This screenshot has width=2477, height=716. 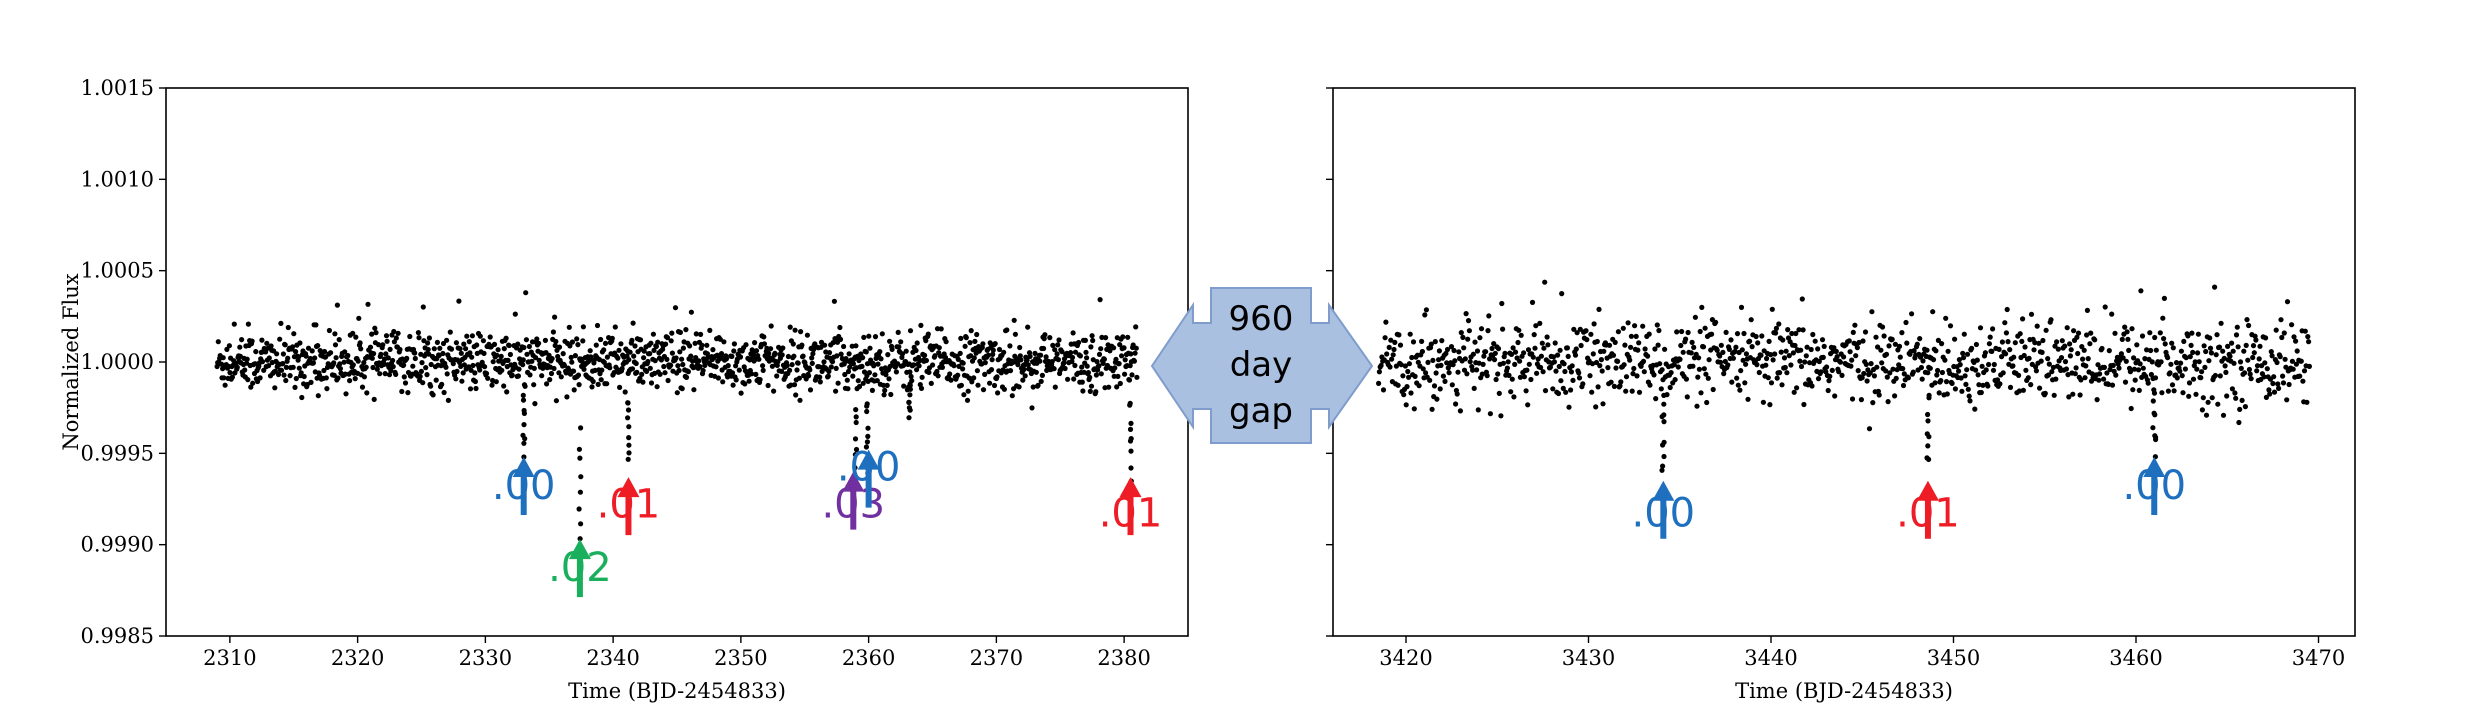 What do you see at coordinates (523, 466) in the screenshot?
I see `annotation-arrow-head` at bounding box center [523, 466].